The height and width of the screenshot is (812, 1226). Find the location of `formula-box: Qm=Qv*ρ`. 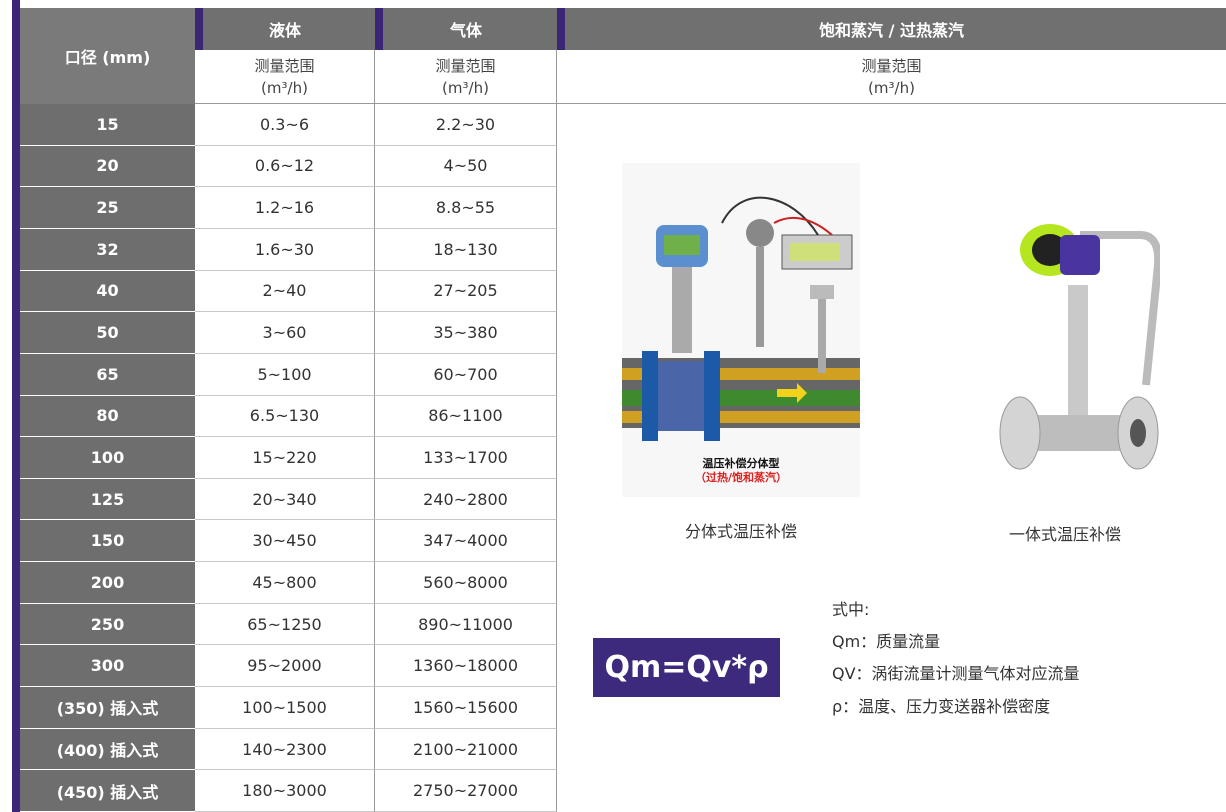

formula-box: Qm=Qv*ρ is located at coordinates (686, 667).